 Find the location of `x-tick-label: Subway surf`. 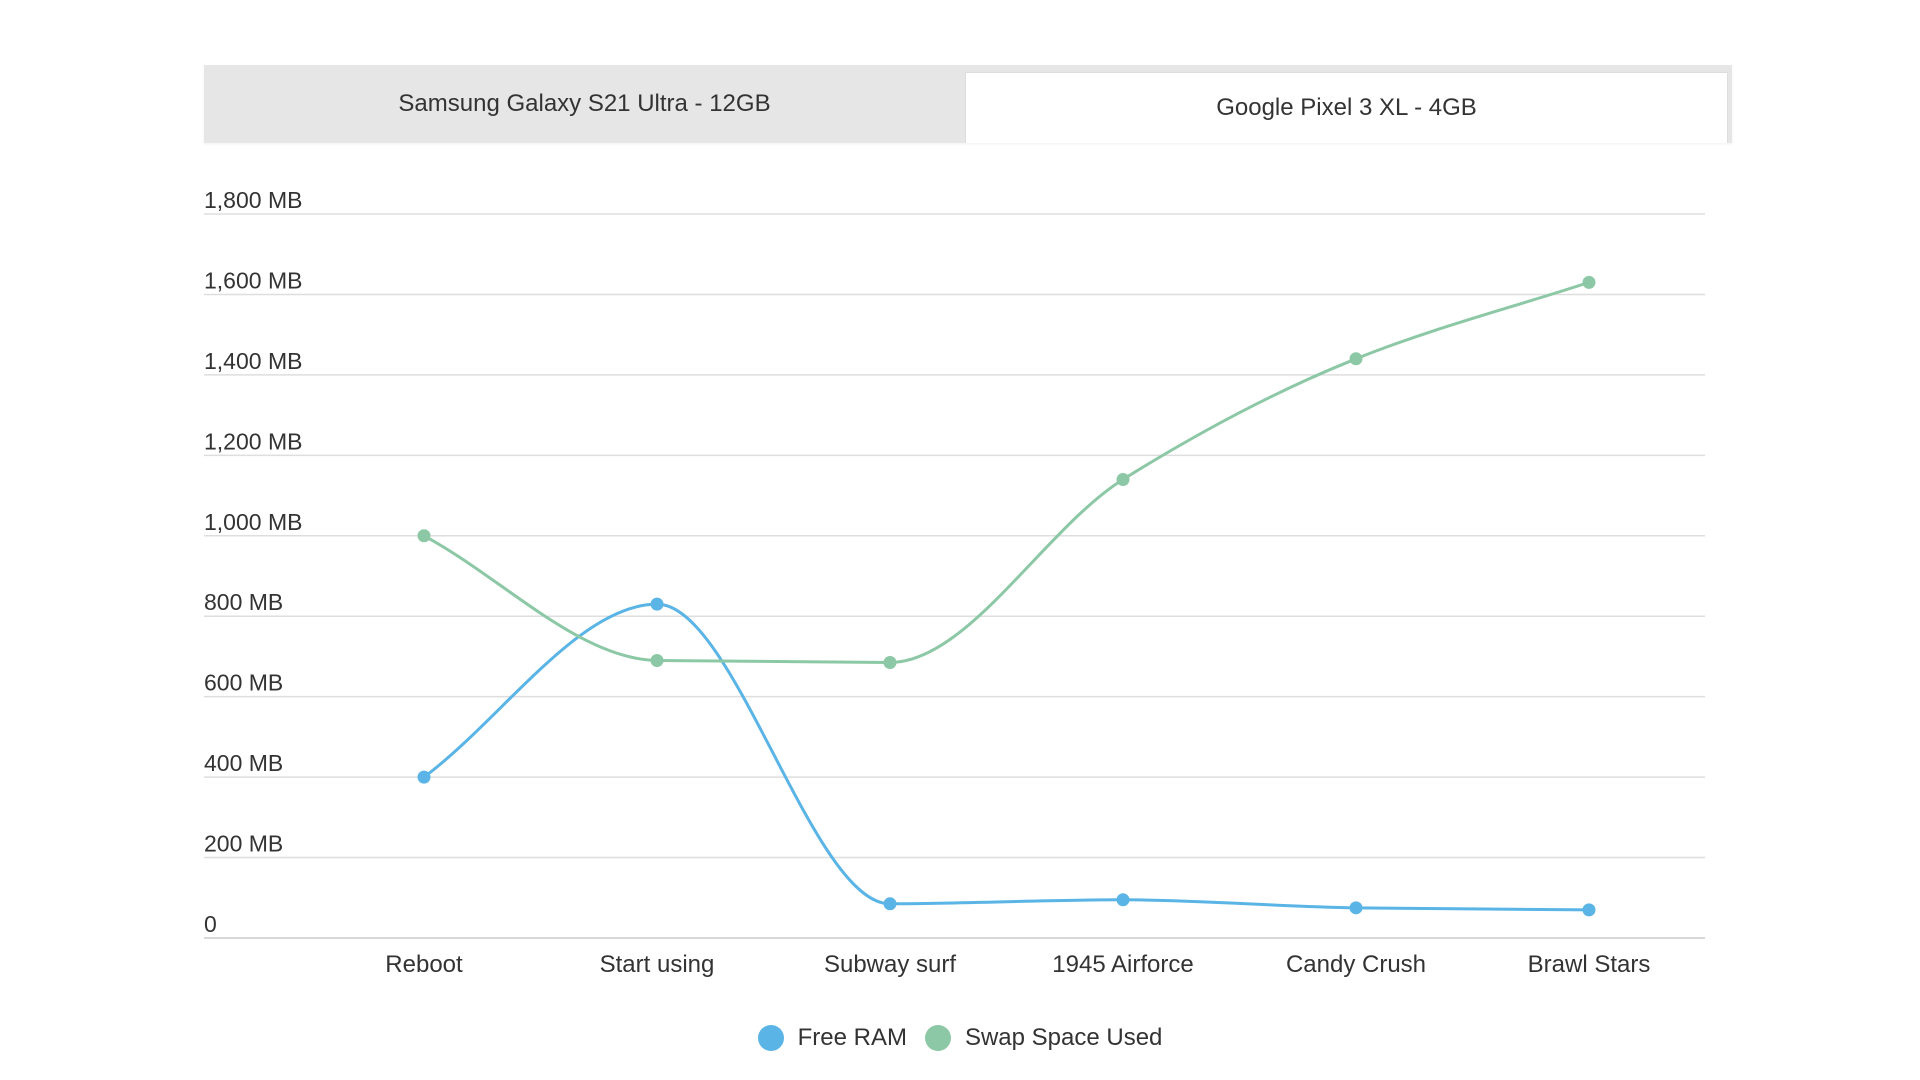

x-tick-label: Subway surf is located at coordinates (890, 964).